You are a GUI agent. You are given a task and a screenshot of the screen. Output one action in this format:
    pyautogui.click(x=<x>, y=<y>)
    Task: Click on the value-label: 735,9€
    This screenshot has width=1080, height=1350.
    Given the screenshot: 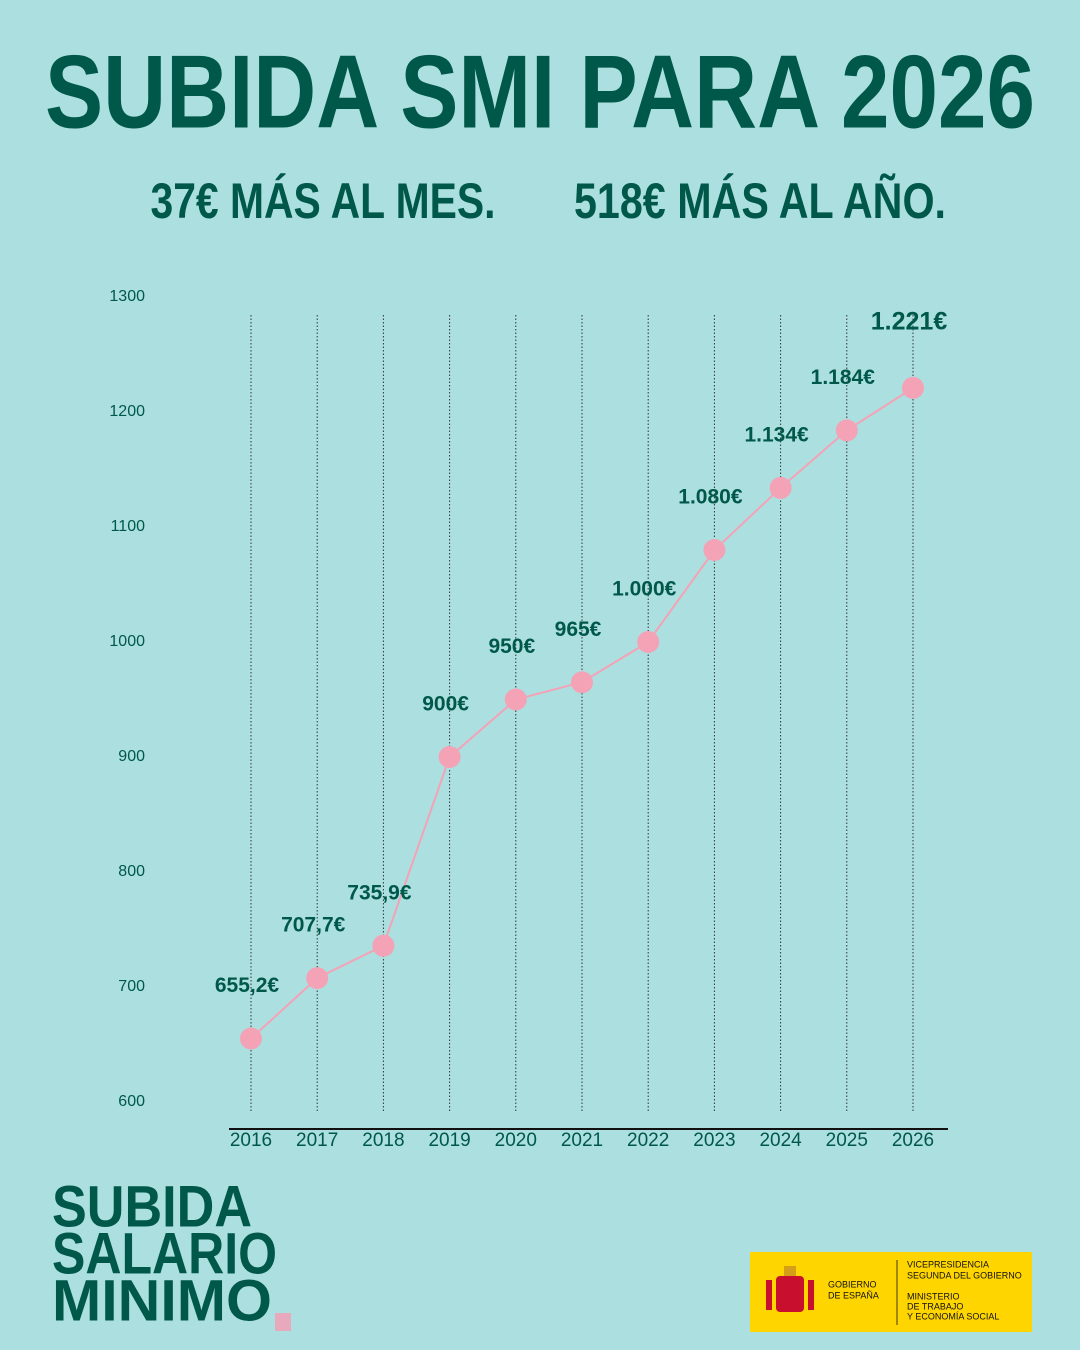 What is the action you would take?
    pyautogui.click(x=379, y=892)
    